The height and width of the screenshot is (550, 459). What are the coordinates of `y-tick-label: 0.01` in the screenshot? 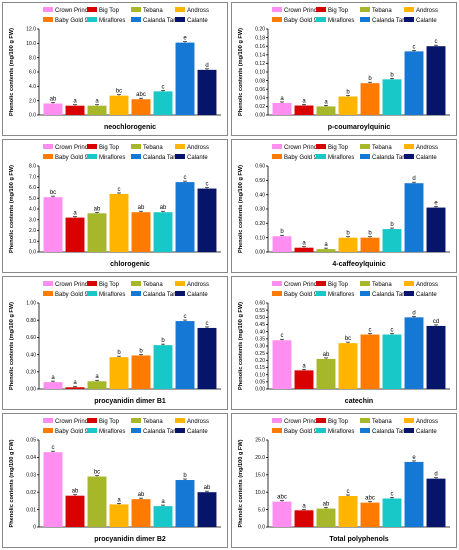 It's located at (31, 510).